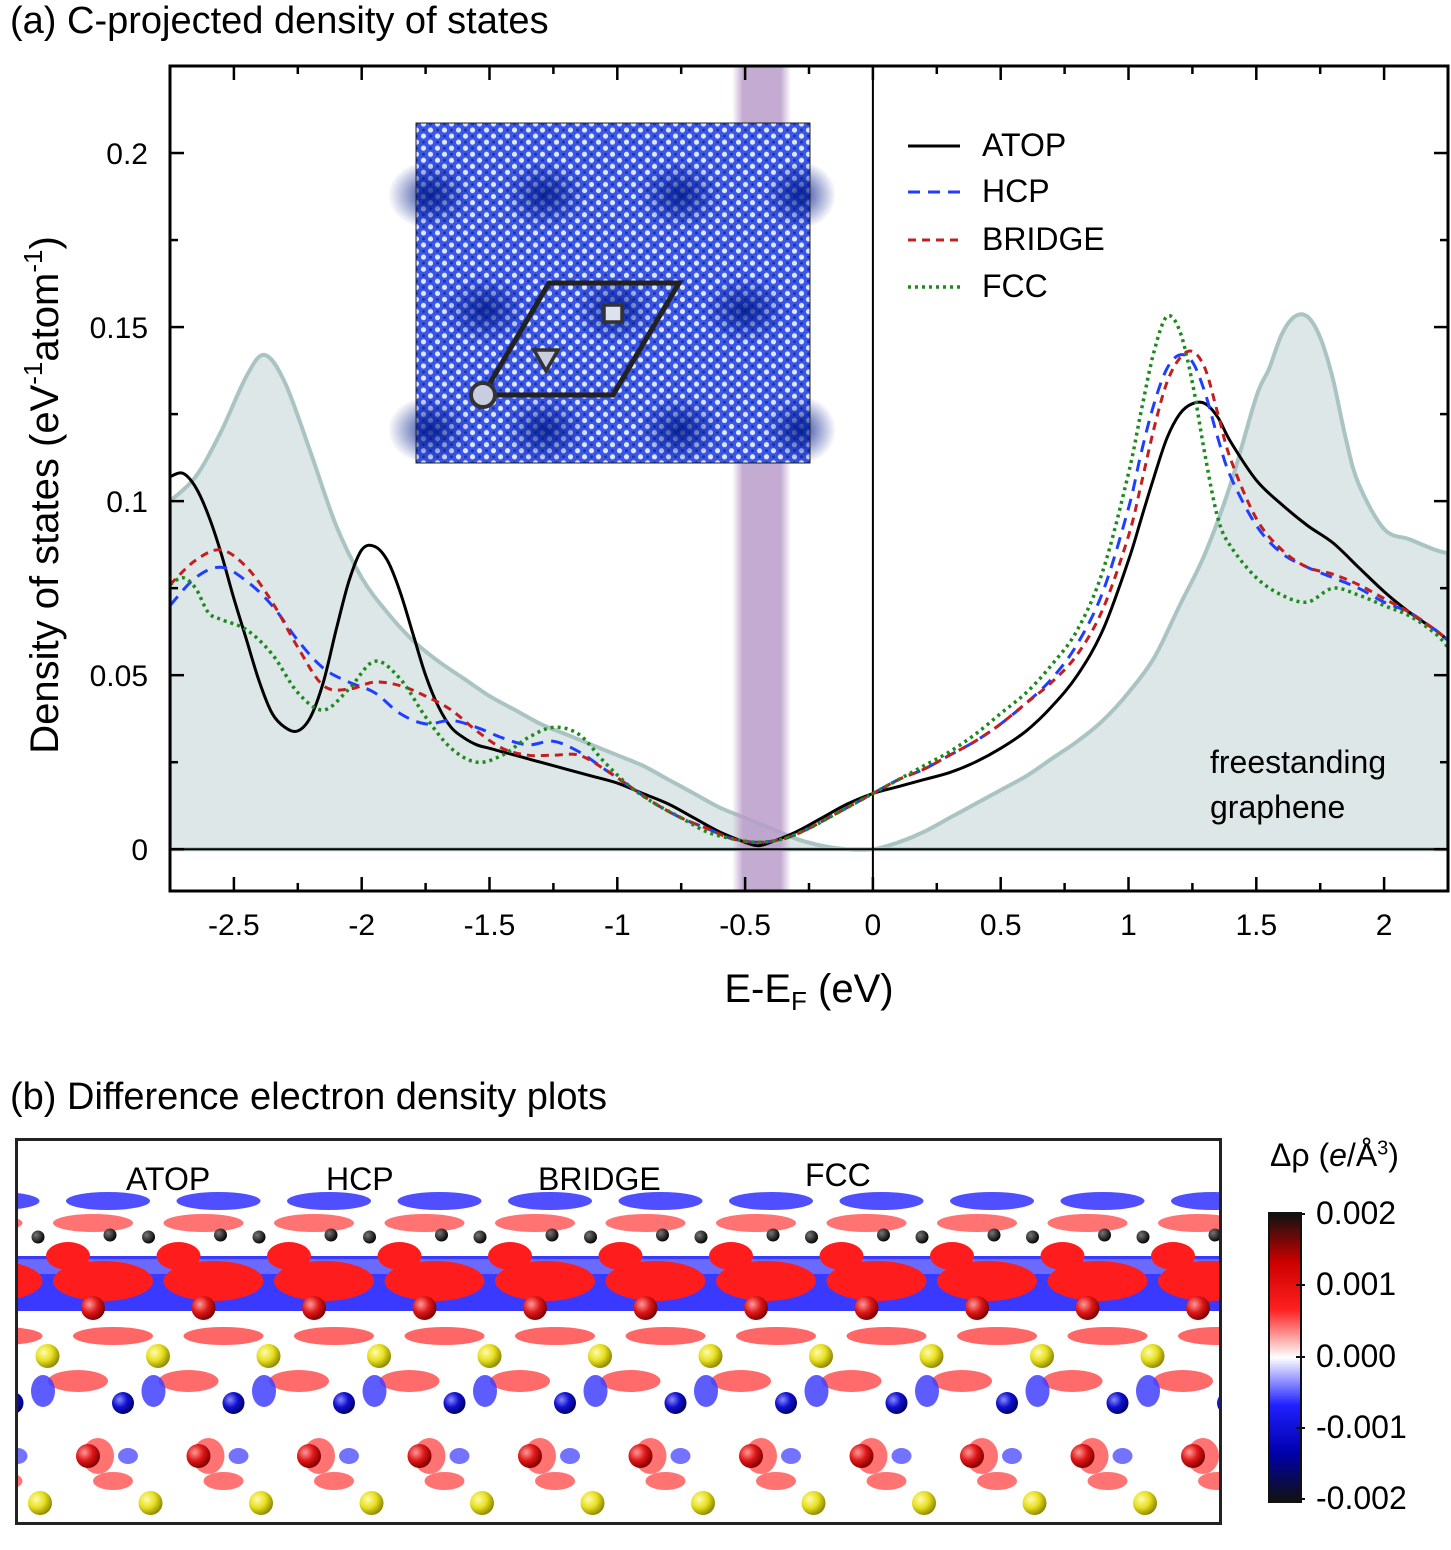 The image size is (1451, 1550). Describe the element at coordinates (127, 154) in the screenshot. I see `y-tick-label: 0.2` at that location.